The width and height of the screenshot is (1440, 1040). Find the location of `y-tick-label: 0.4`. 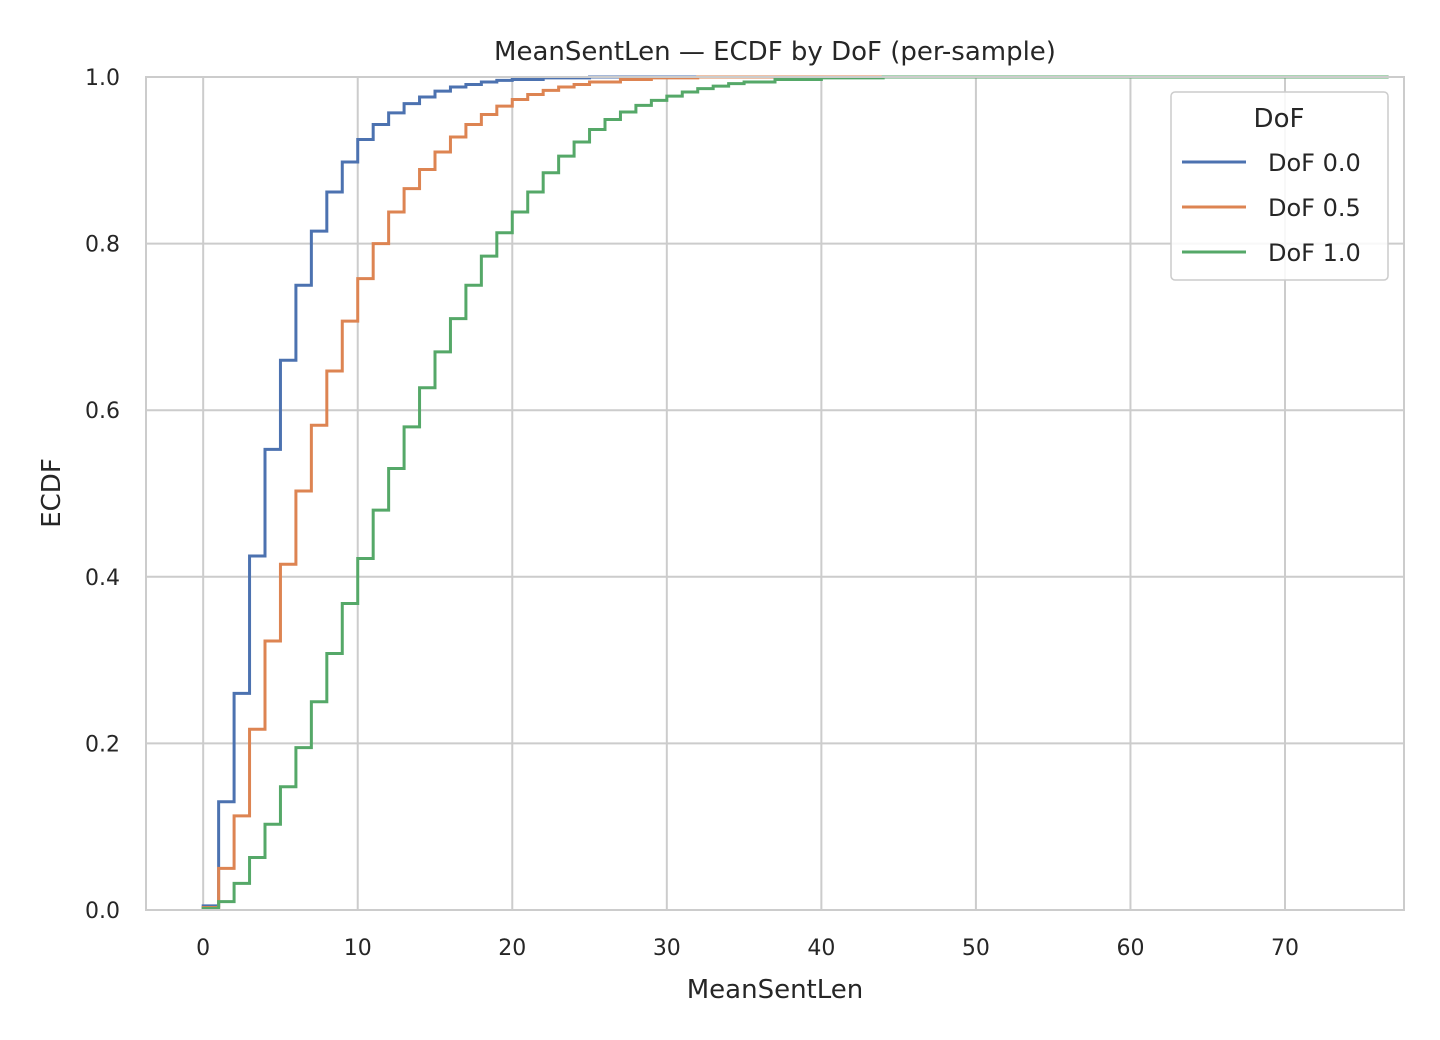

y-tick-label: 0.4 is located at coordinates (102, 578).